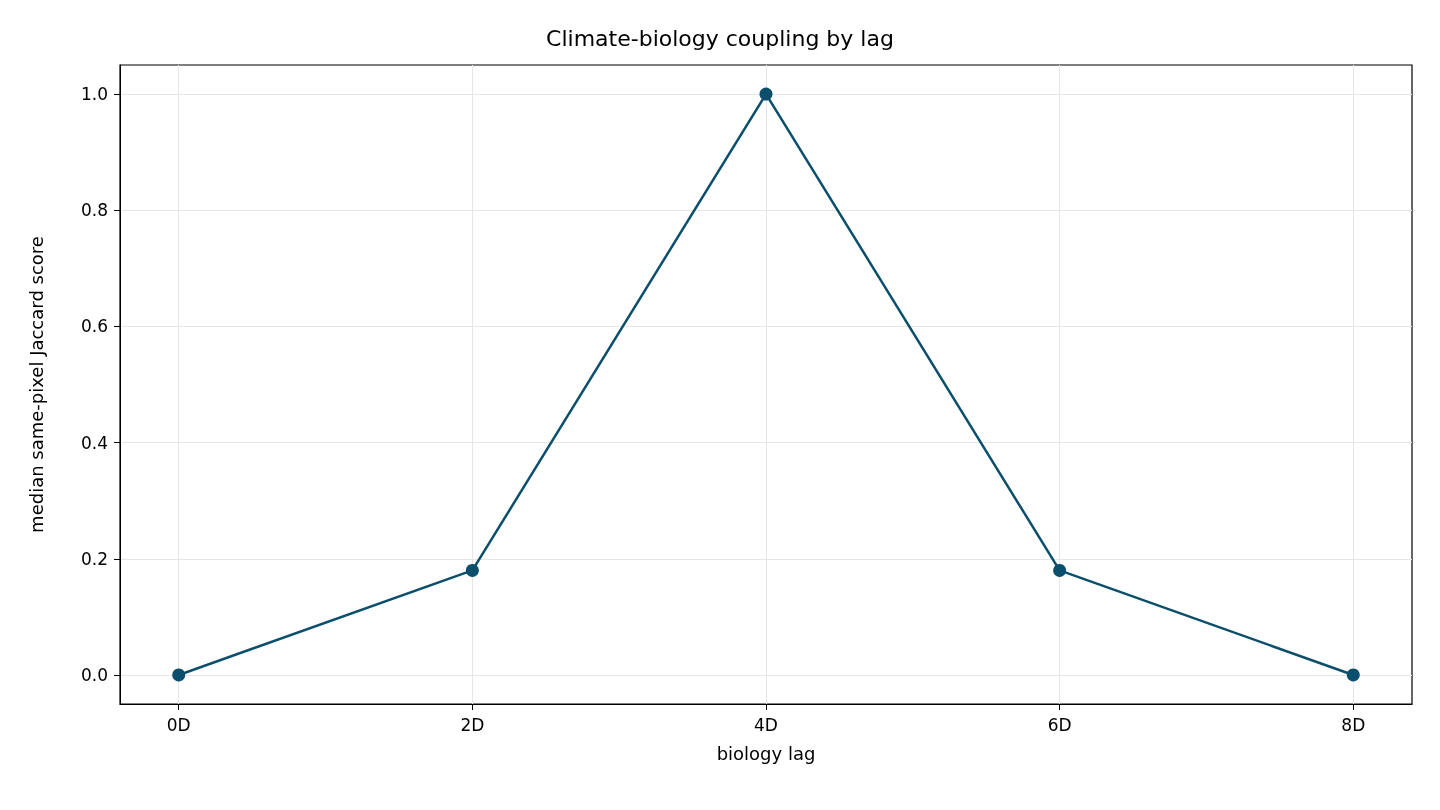 The height and width of the screenshot is (810, 1440). Describe the element at coordinates (178, 724) in the screenshot. I see `x-tick-label: 0D` at that location.